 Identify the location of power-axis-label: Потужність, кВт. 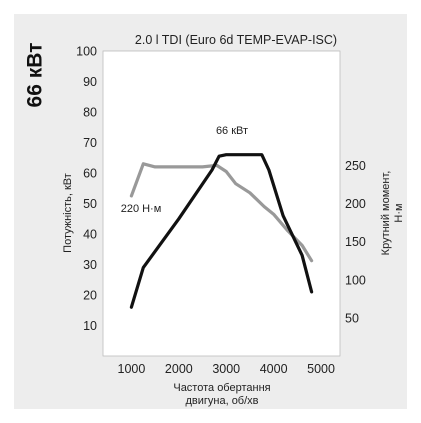
(68, 213).